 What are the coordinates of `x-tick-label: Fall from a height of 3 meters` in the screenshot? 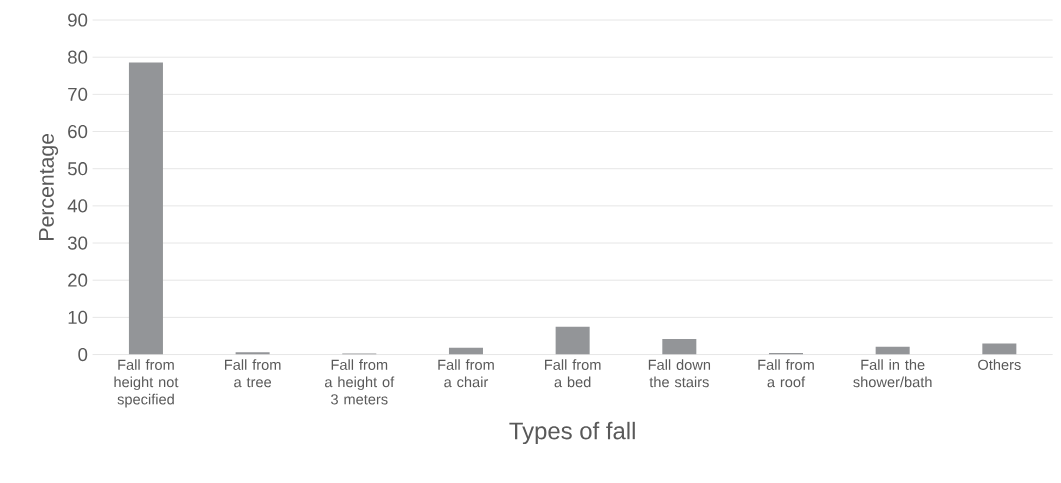 It's located at (359, 382).